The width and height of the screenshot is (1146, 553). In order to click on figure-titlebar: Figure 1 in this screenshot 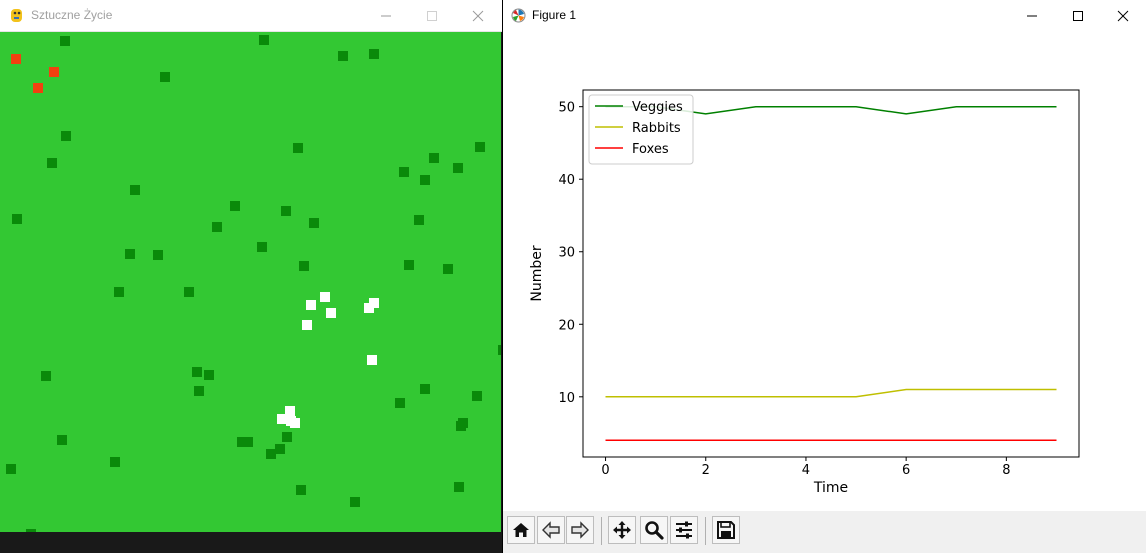, I will do `click(824, 15)`.